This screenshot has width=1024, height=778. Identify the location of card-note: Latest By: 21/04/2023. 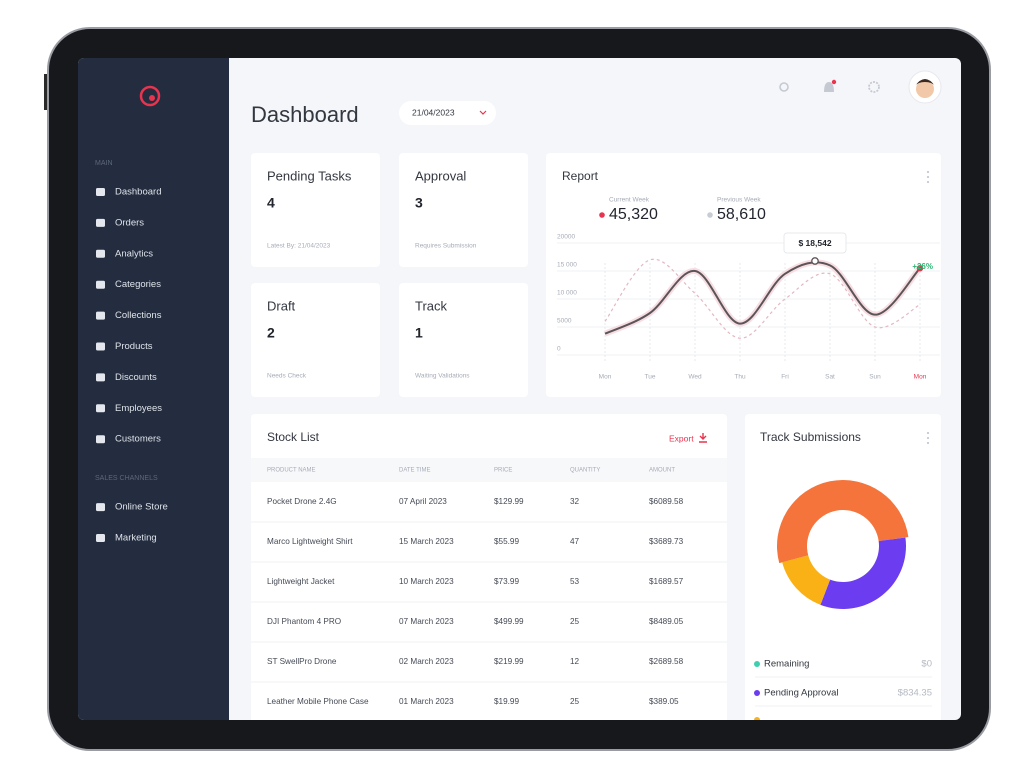
(299, 246).